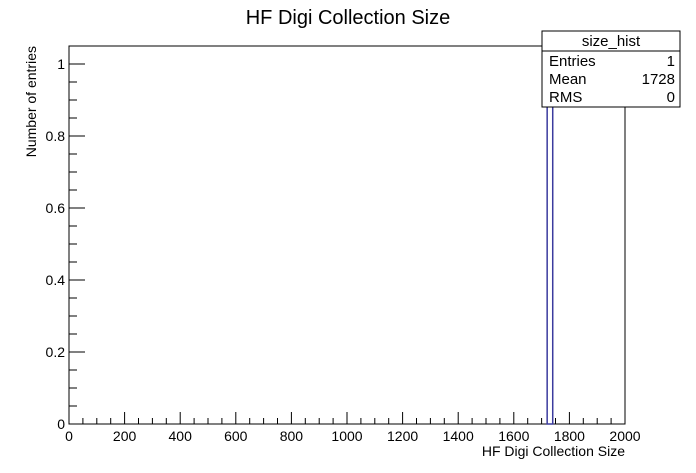 The image size is (696, 473). I want to click on stats-mean-label: Mean, so click(568, 79).